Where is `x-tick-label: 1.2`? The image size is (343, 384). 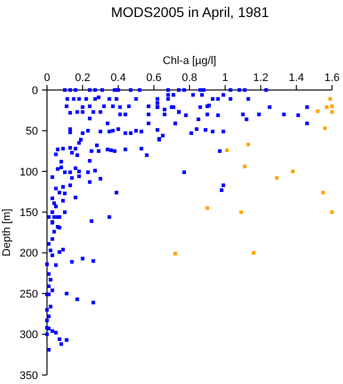
x-tick-label: 1.2 is located at coordinates (260, 78).